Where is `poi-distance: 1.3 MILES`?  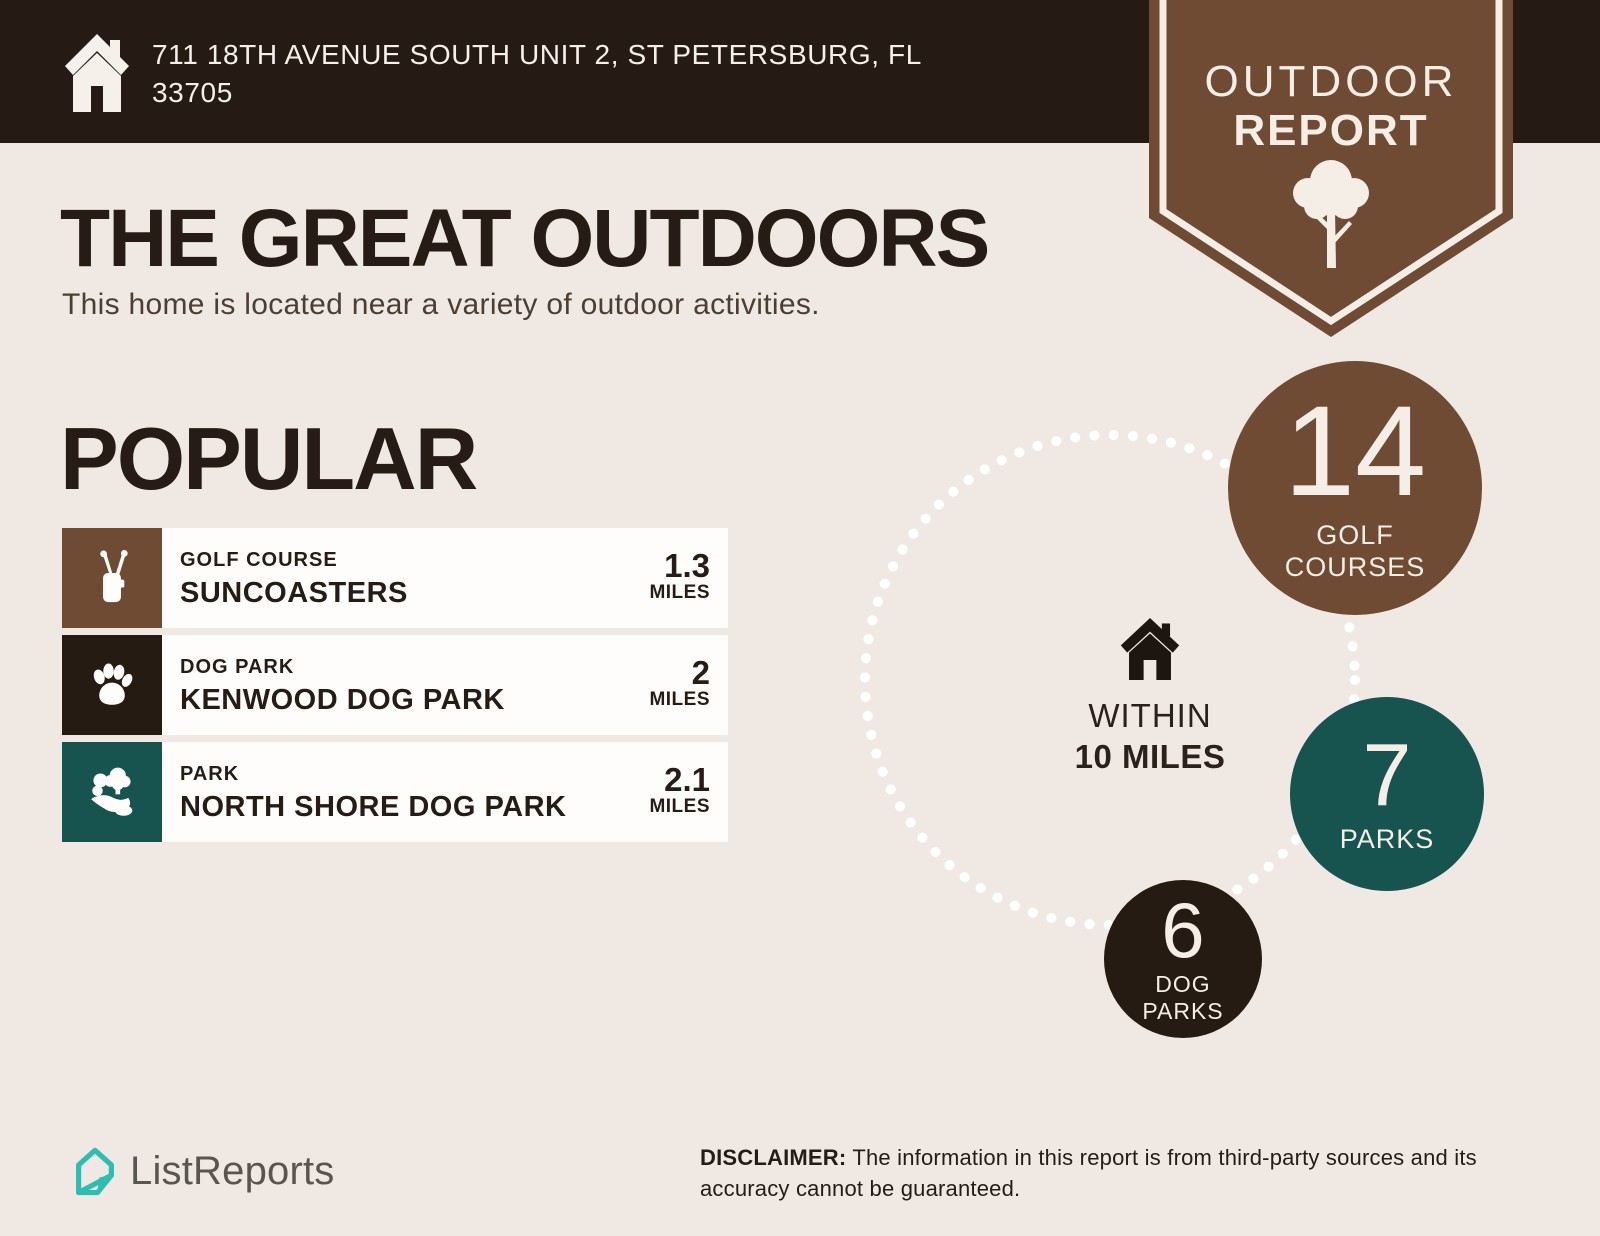
poi-distance: 1.3 MILES is located at coordinates (673, 578).